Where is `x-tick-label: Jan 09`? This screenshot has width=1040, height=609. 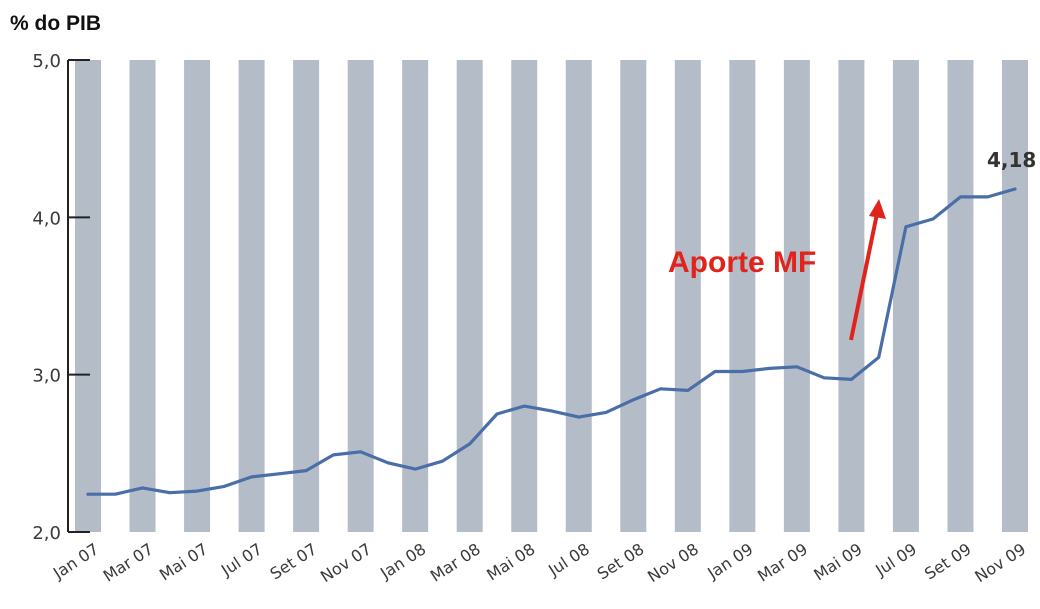 x-tick-label: Jan 09 is located at coordinates (729, 561).